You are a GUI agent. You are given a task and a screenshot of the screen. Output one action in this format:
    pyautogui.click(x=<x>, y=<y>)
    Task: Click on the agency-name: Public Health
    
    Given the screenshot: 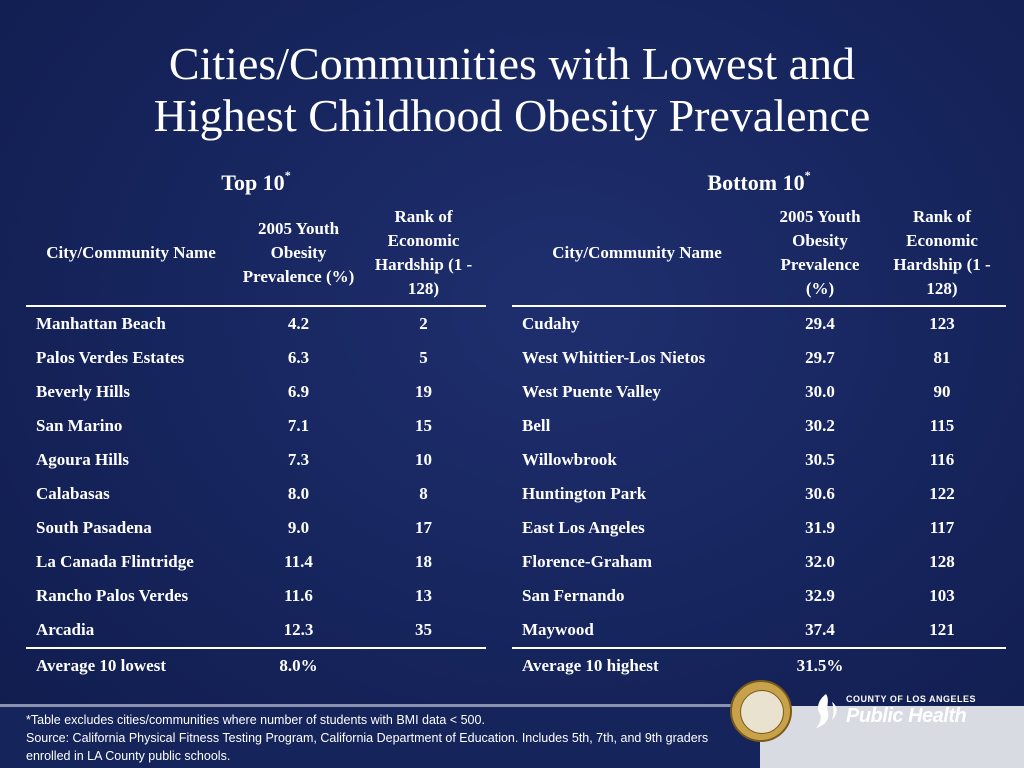 What is the action you would take?
    pyautogui.click(x=906, y=716)
    